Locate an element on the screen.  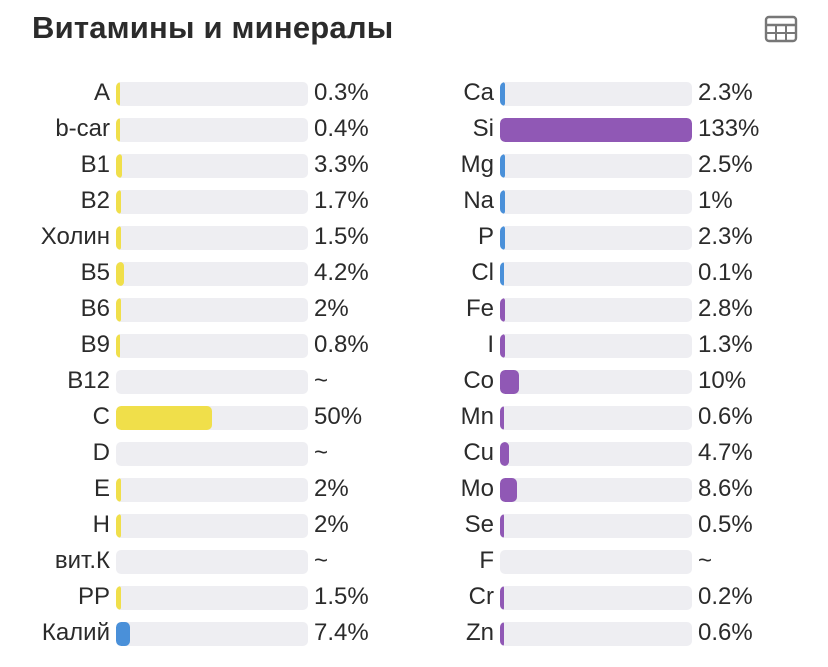
nutrient-row: Mo 8.6% is located at coordinates (614, 491).